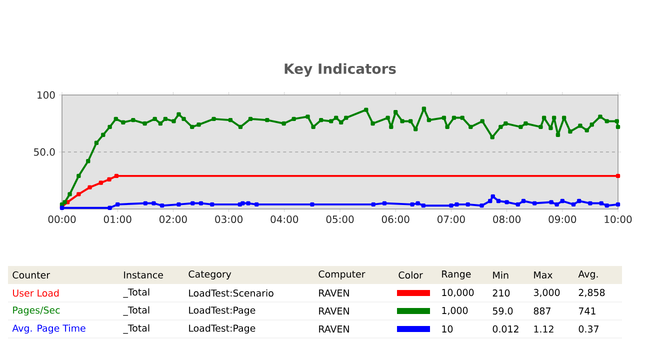 This screenshot has height=345, width=651. Describe the element at coordinates (458, 293) in the screenshot. I see `text: 10,000` at that location.